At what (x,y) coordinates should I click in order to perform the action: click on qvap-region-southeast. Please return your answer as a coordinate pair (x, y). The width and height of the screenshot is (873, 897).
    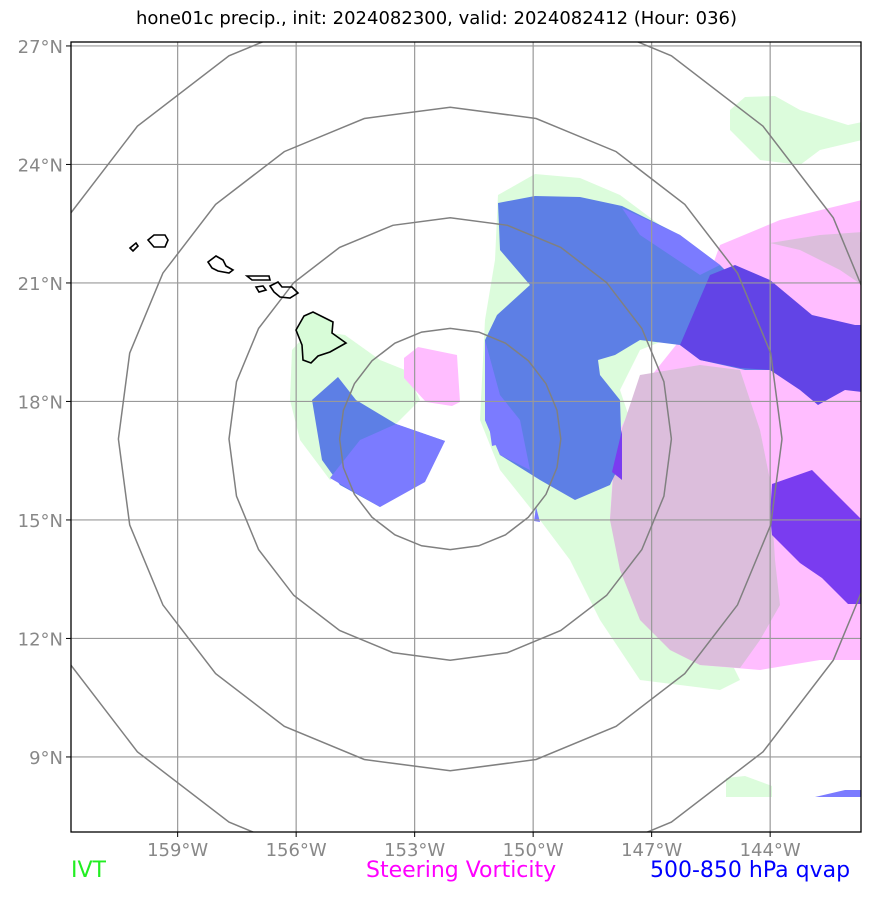
    Looking at the image, I should click on (815, 537).